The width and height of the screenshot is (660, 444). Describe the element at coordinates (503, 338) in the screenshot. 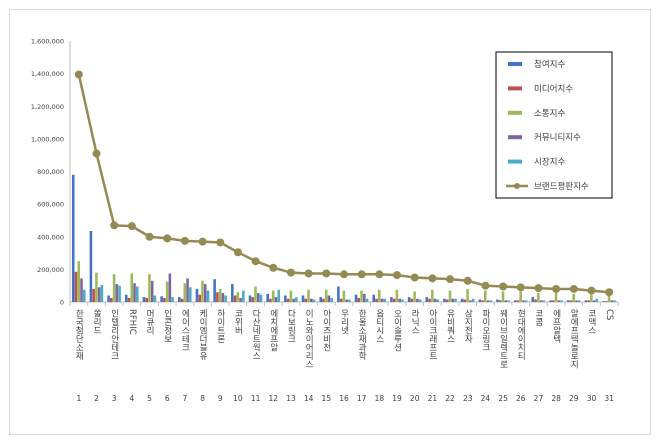

I see `category-label: 웨이브일렉트로` at that location.